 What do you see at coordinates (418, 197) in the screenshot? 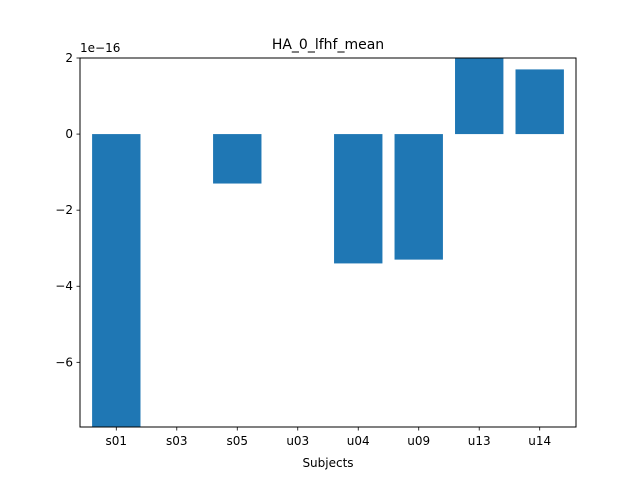
I see `bar-u09` at bounding box center [418, 197].